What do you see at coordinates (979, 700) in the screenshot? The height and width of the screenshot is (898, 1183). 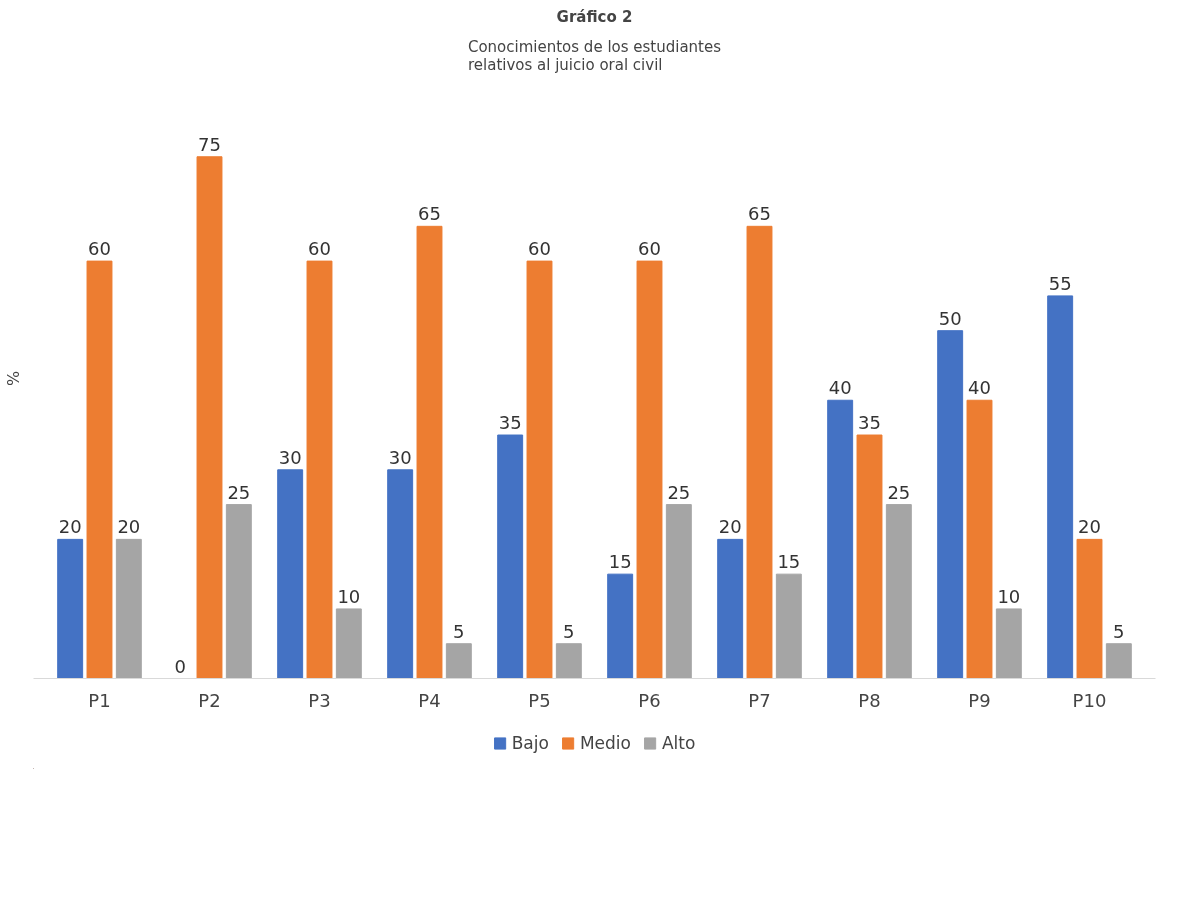 I see `x-tick-label: P9` at bounding box center [979, 700].